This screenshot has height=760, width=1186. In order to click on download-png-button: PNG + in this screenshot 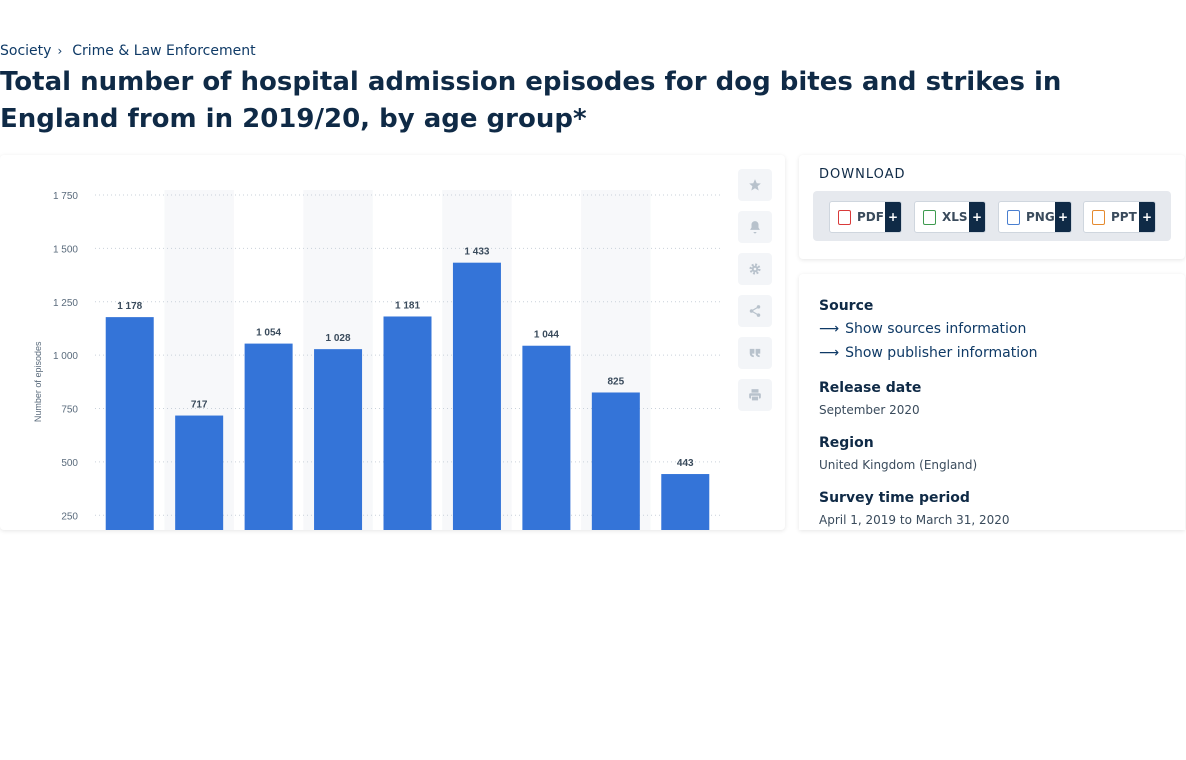, I will do `click(1035, 217)`.